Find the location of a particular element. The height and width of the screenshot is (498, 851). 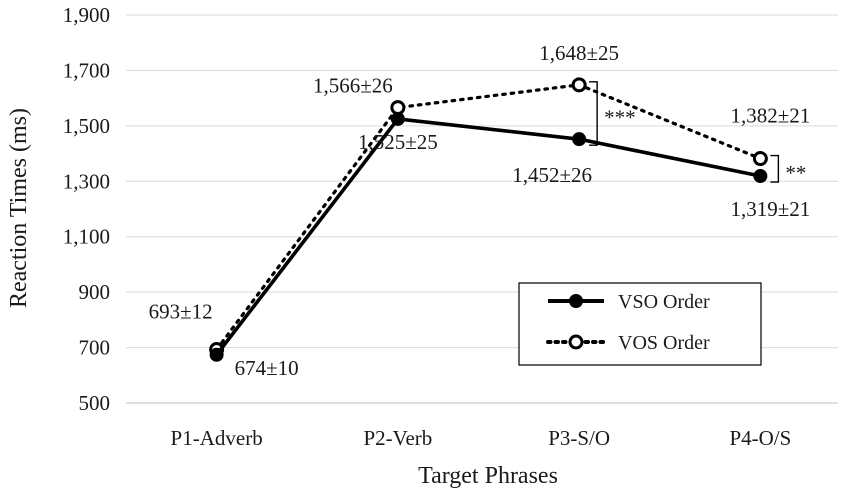

x-tick-label: P2-Verb is located at coordinates (397, 438).